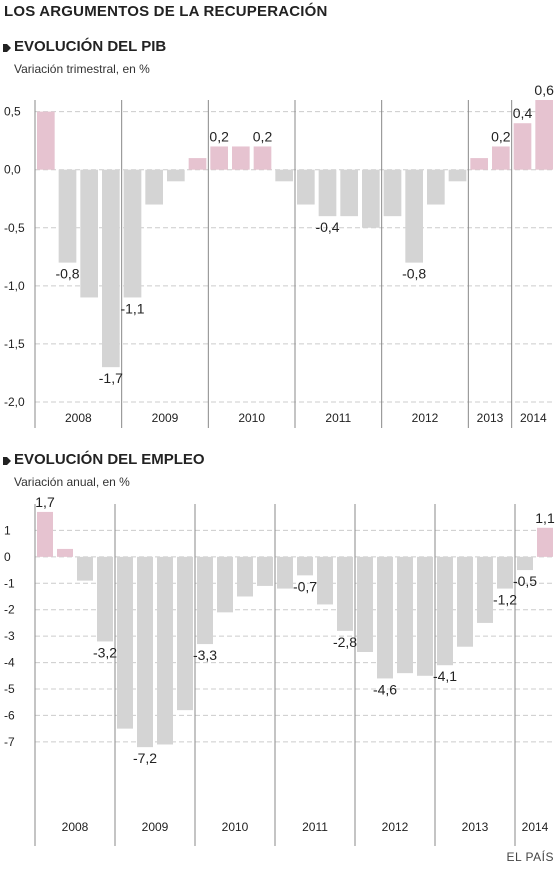 The height and width of the screenshot is (870, 560). Describe the element at coordinates (72, 482) in the screenshot. I see `employment-chart-subtitle: Variación anual, en %` at that location.